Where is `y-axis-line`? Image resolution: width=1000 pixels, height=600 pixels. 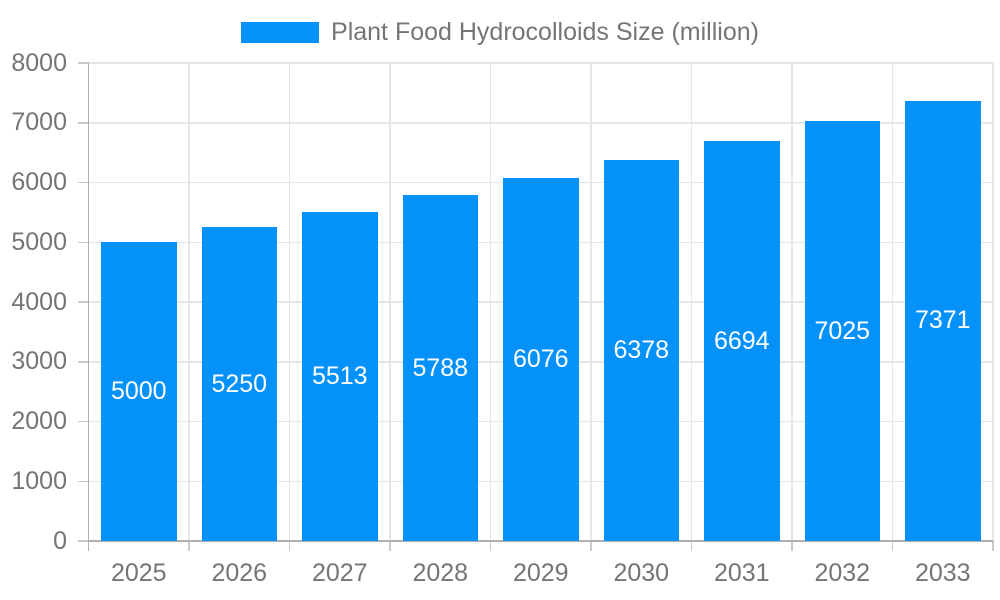 y-axis-line is located at coordinates (88, 302).